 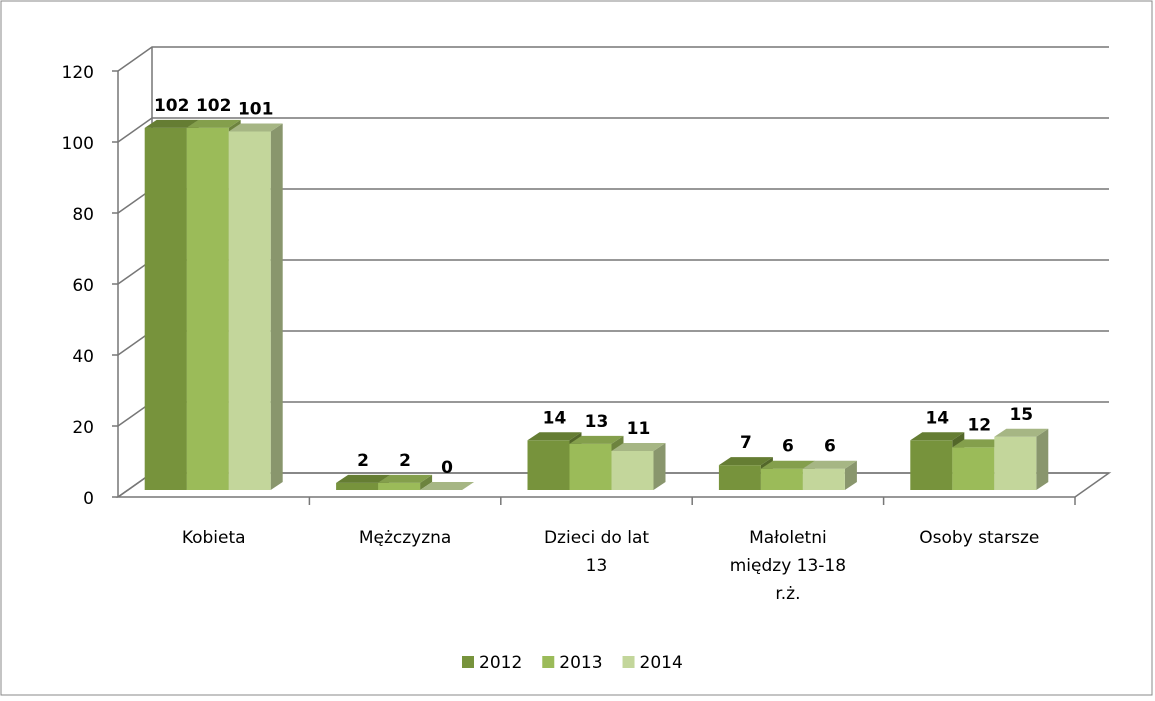 I want to click on legend-label: 2012, so click(x=500, y=663).